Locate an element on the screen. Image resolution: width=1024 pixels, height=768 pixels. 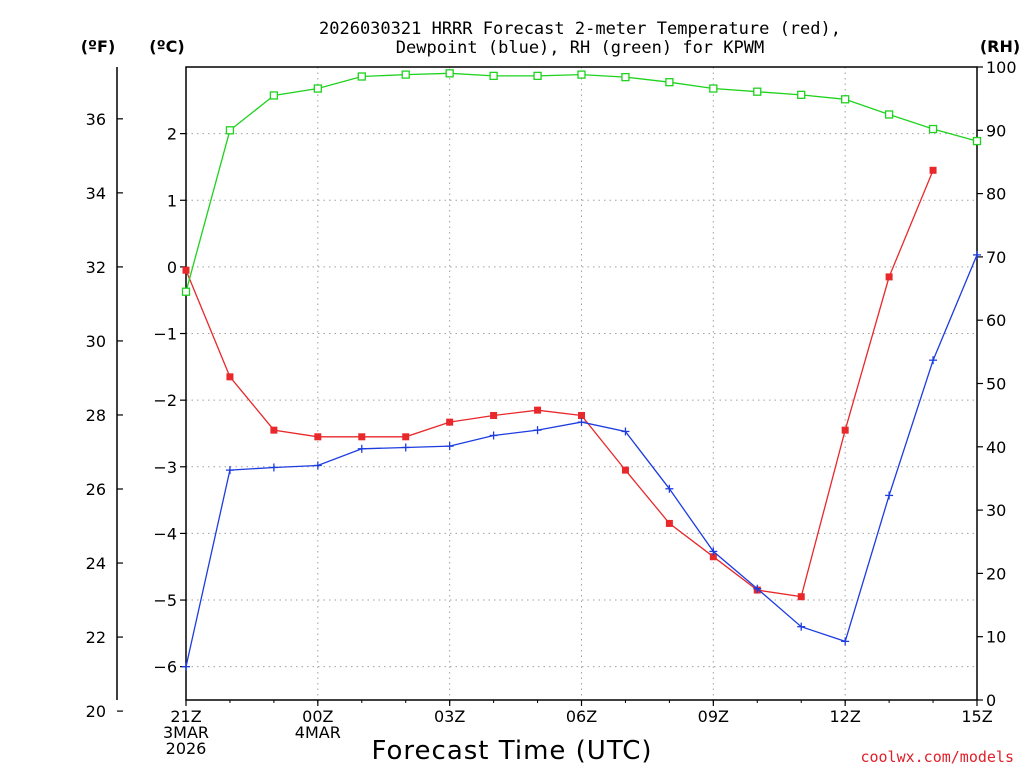
rh-tick-label: 50 is located at coordinates (996, 384).